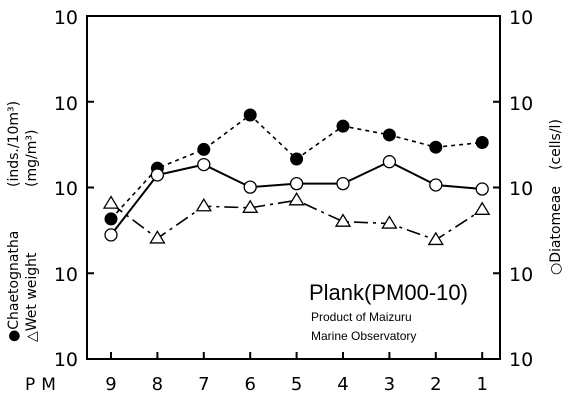  Describe the element at coordinates (342, 384) in the screenshot. I see `x-tick-label: 4` at that location.